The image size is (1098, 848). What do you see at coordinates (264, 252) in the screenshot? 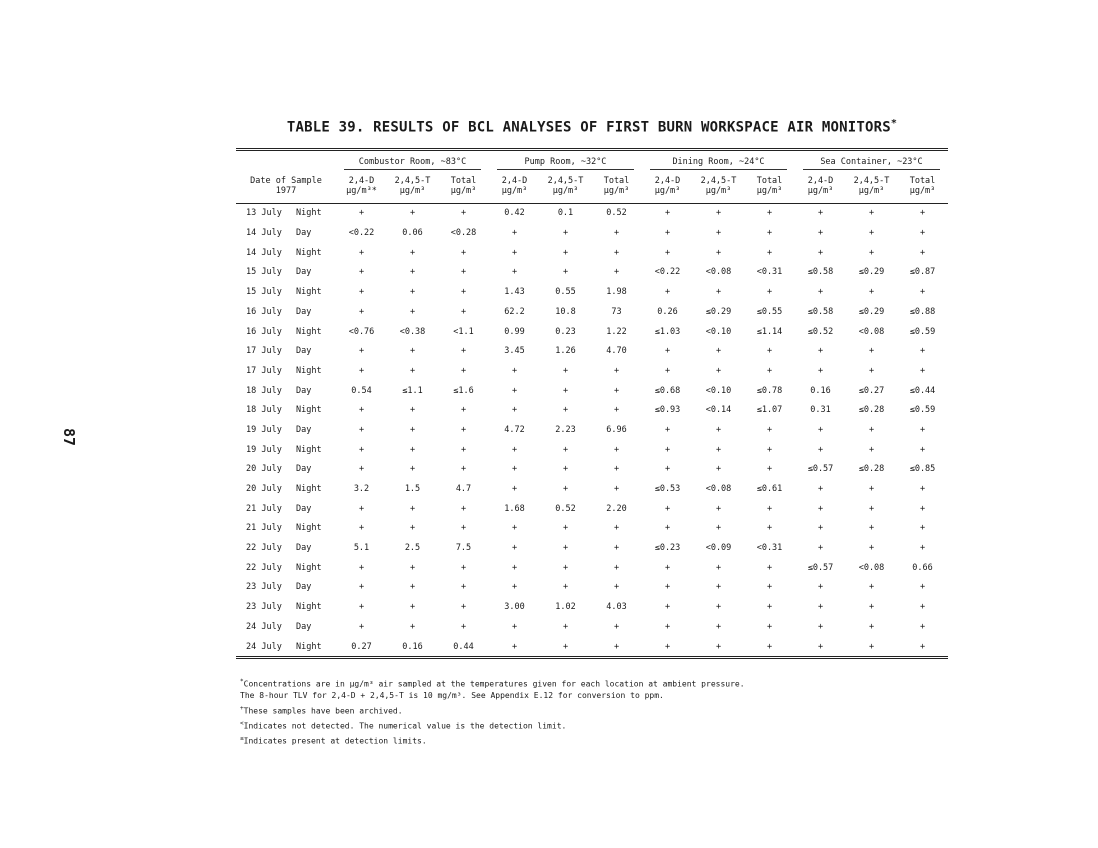
I see `date-cell: 14 July` at bounding box center [264, 252].